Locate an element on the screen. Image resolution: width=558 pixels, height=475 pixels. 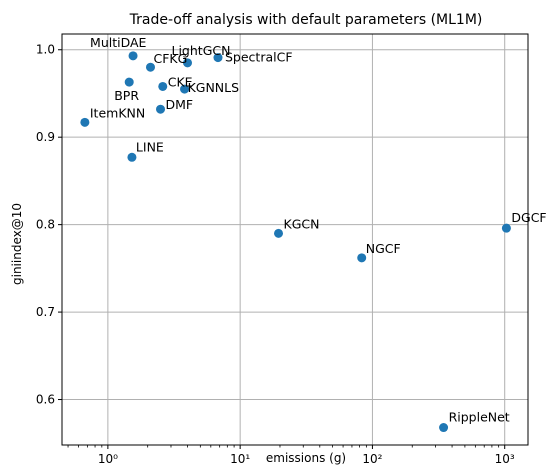
data-point-kgnnls is located at coordinates (185, 89).